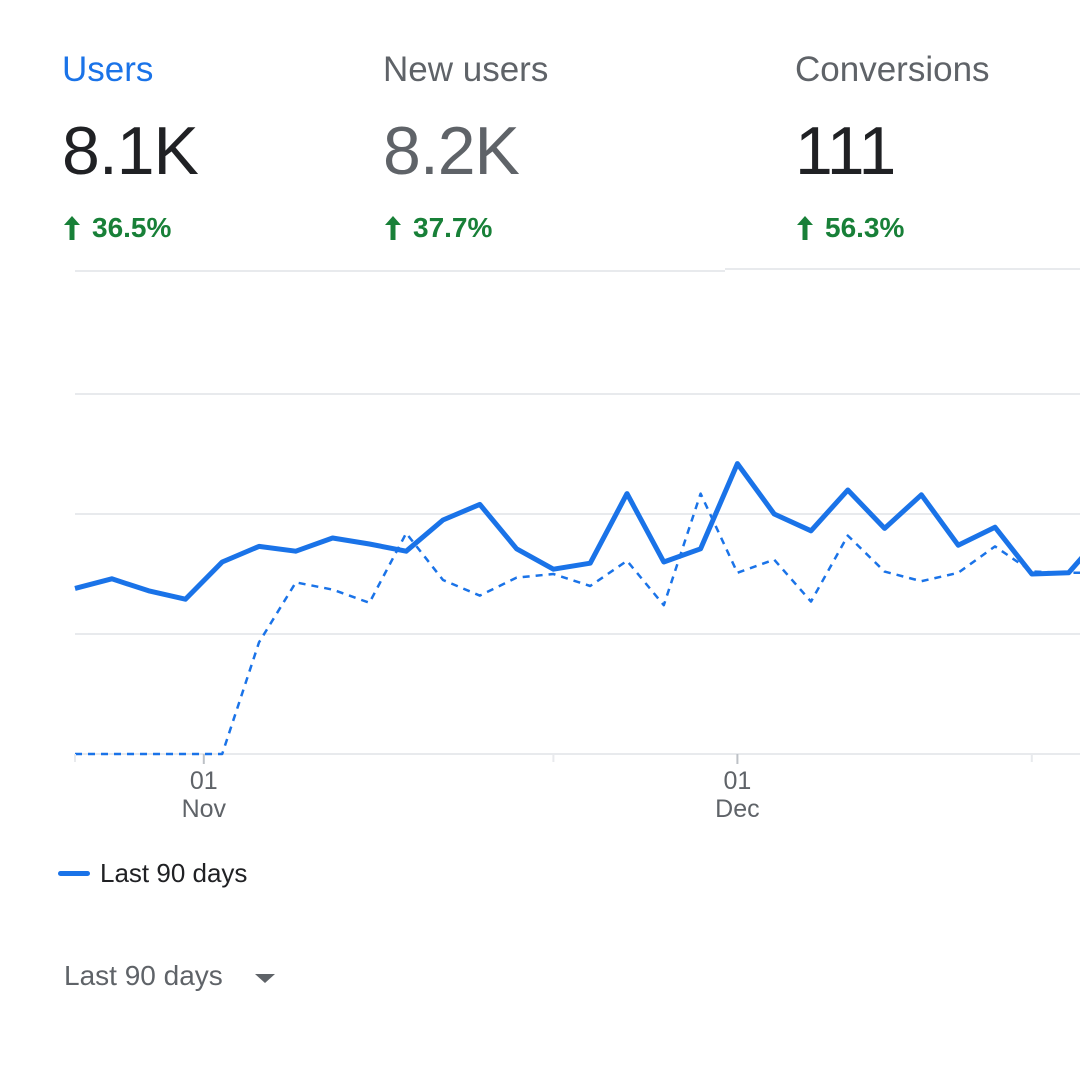 The width and height of the screenshot is (1080, 1080). I want to click on metric-delta: 37.7%, so click(437, 228).